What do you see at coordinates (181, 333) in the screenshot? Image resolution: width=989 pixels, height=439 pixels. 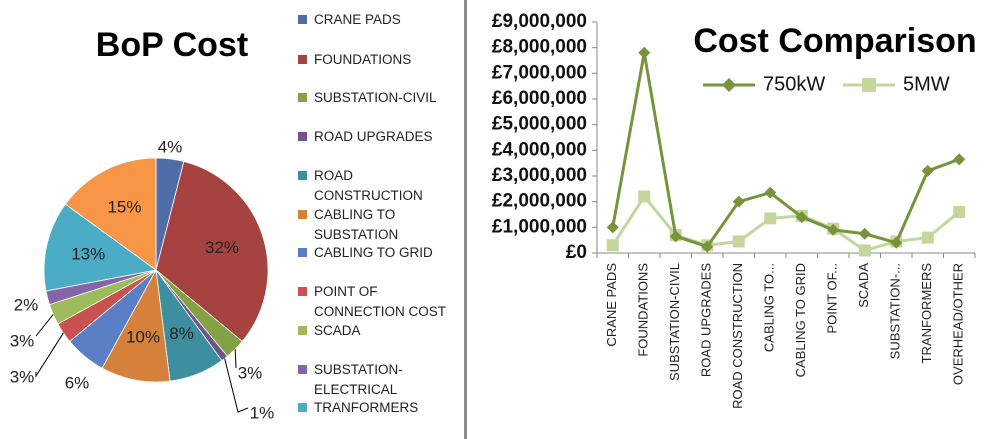 I see `pie-data-label: 8%` at bounding box center [181, 333].